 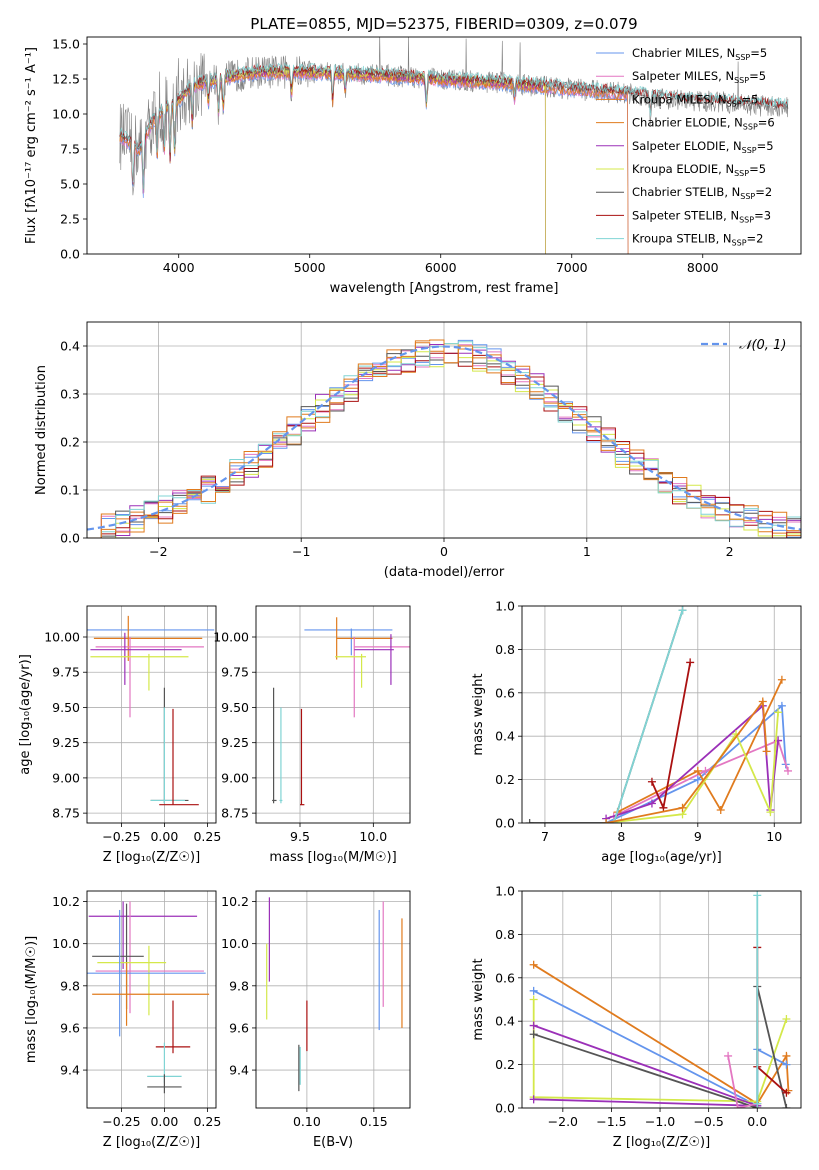 What do you see at coordinates (70, 149) in the screenshot?
I see `y-tick-label: 7.5` at bounding box center [70, 149].